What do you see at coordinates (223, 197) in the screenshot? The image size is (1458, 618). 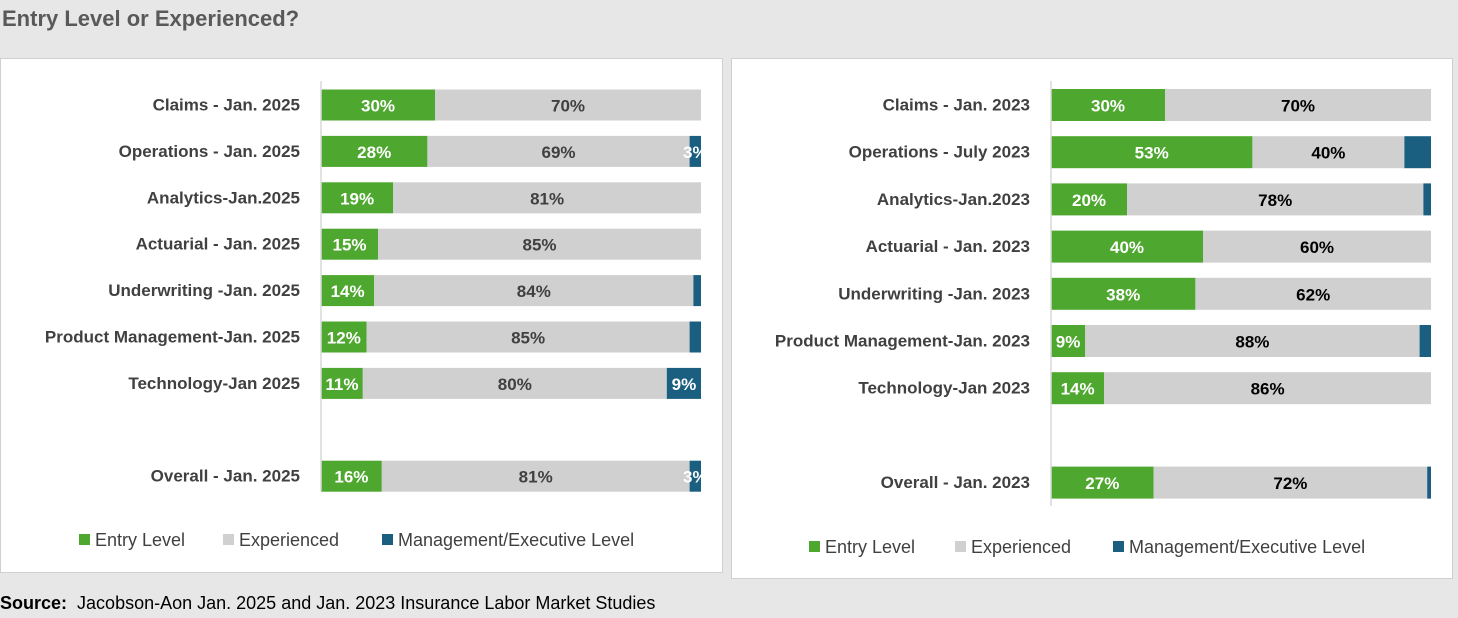 I see `category-label: Analytics-Jan.2025` at bounding box center [223, 197].